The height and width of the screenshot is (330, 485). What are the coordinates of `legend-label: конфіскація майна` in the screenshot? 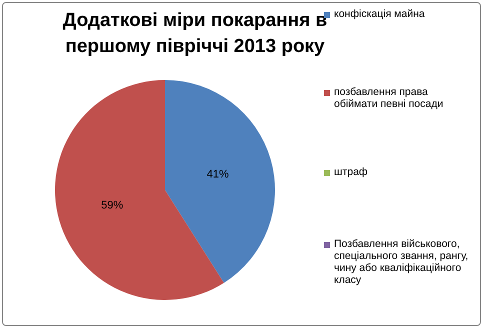 It's located at (379, 14).